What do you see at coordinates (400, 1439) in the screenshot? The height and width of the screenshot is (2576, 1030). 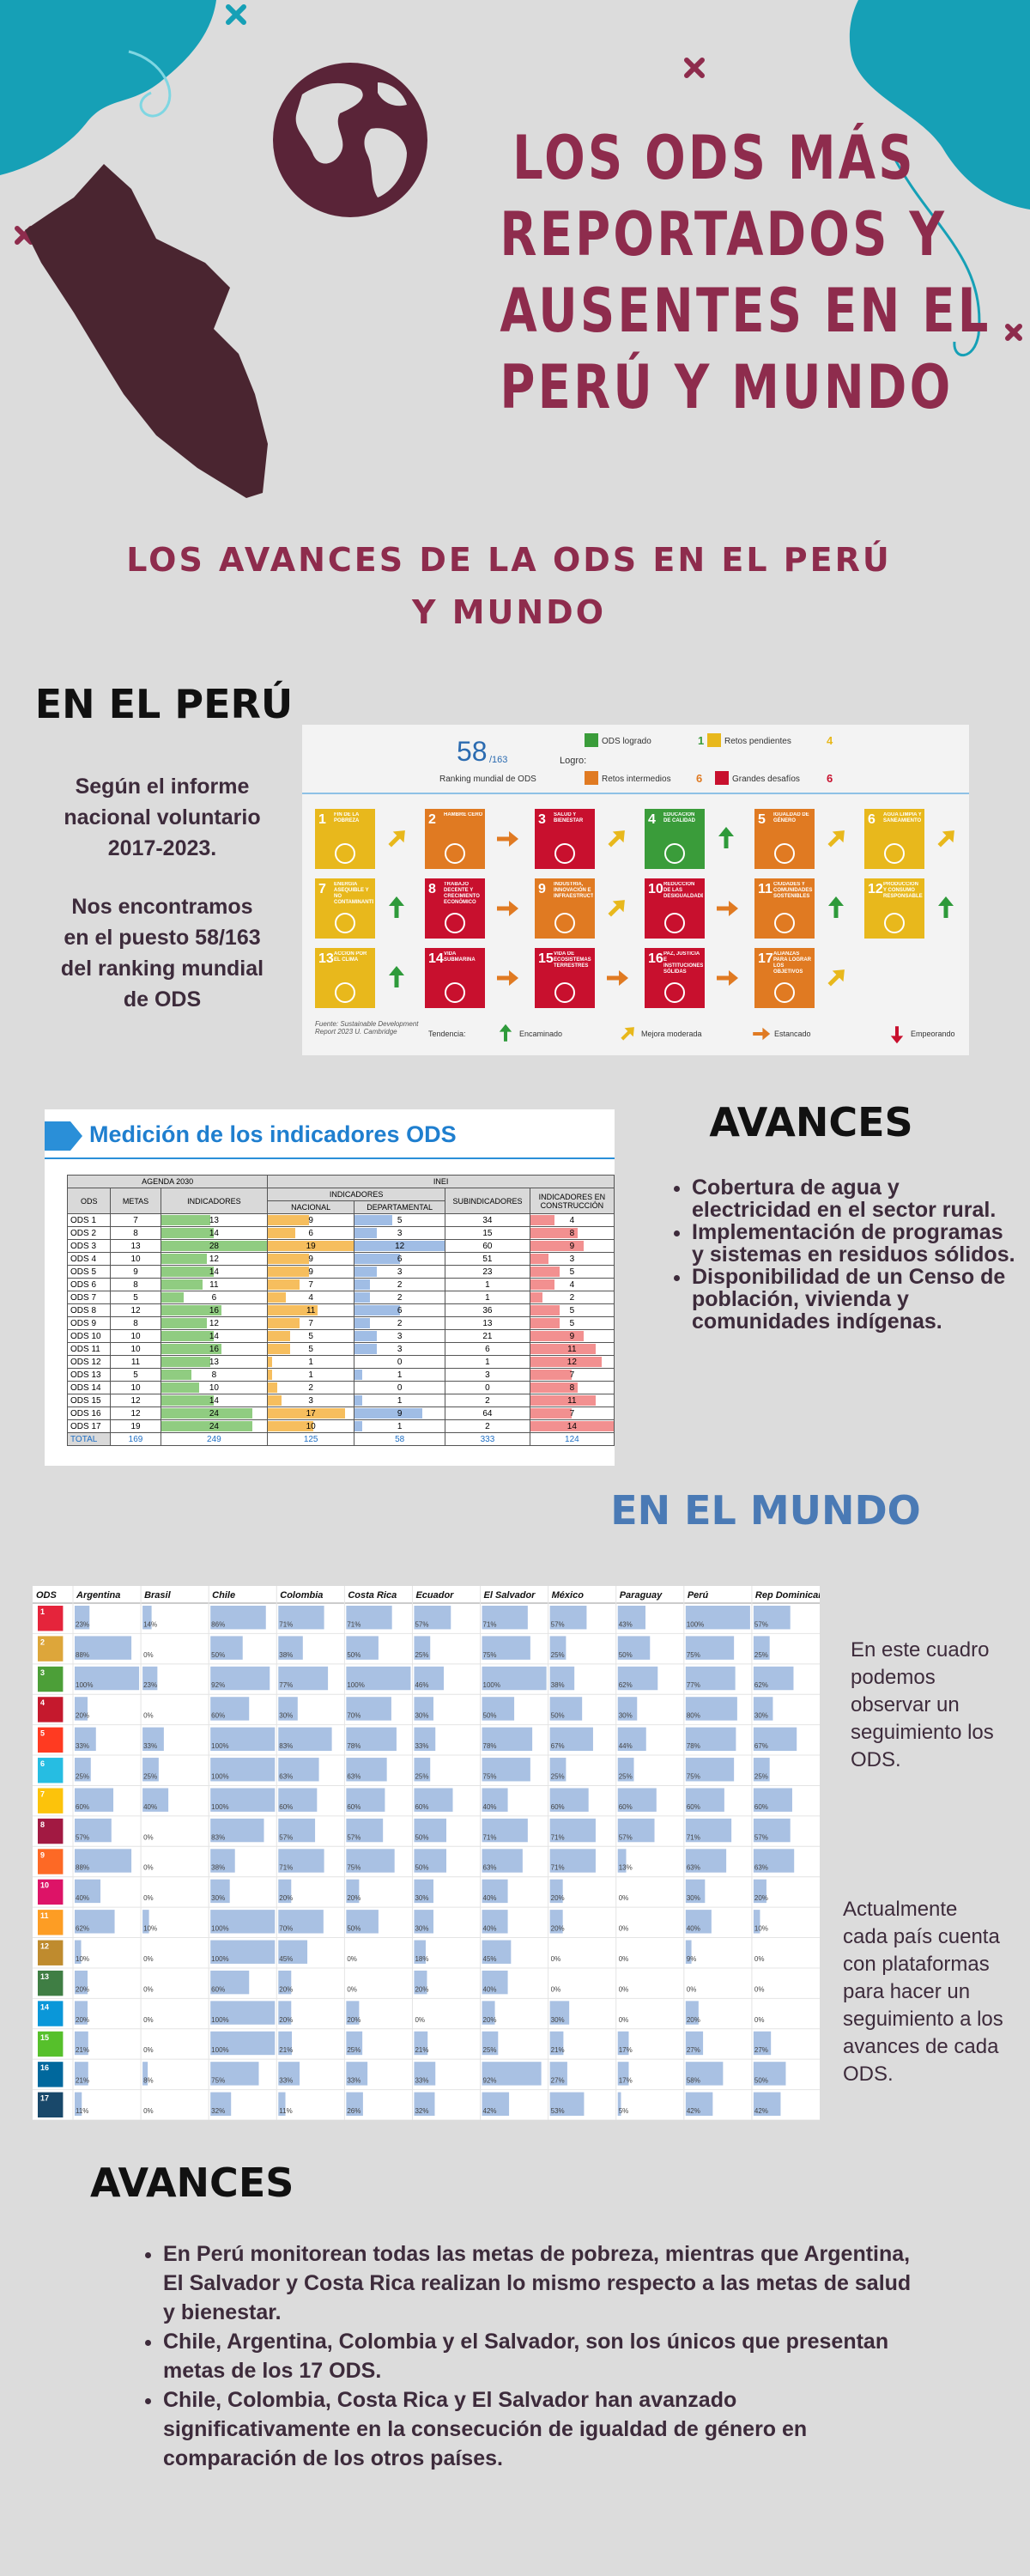 I see `total-value: 58` at bounding box center [400, 1439].